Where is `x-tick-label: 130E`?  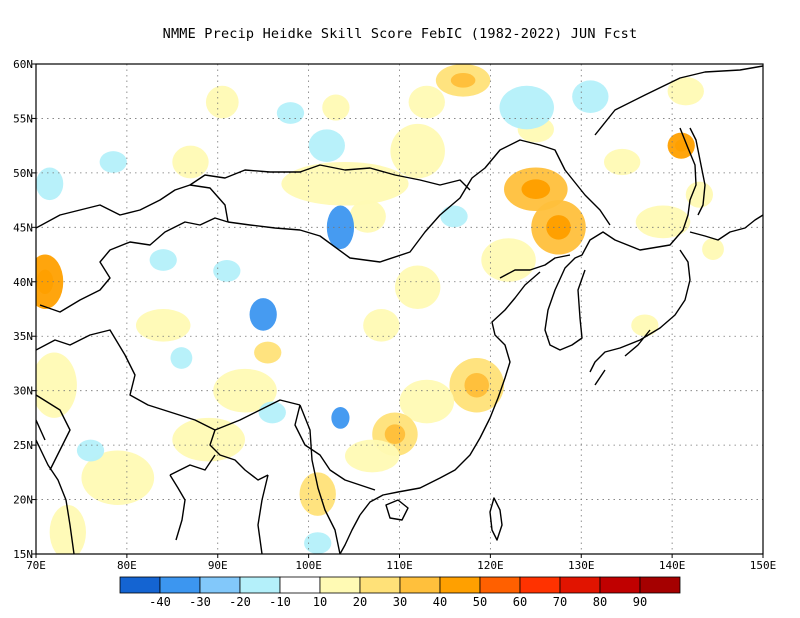 x-tick-label: 130E is located at coordinates (581, 565).